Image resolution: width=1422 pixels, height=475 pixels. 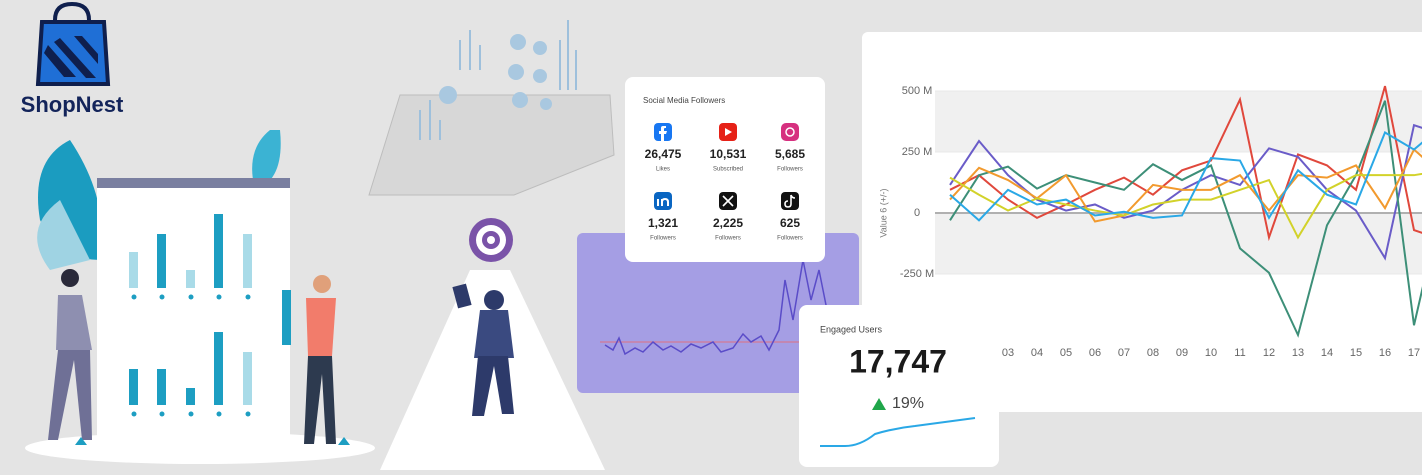 I want to click on x-tick-label: 11, so click(x=1239, y=353).